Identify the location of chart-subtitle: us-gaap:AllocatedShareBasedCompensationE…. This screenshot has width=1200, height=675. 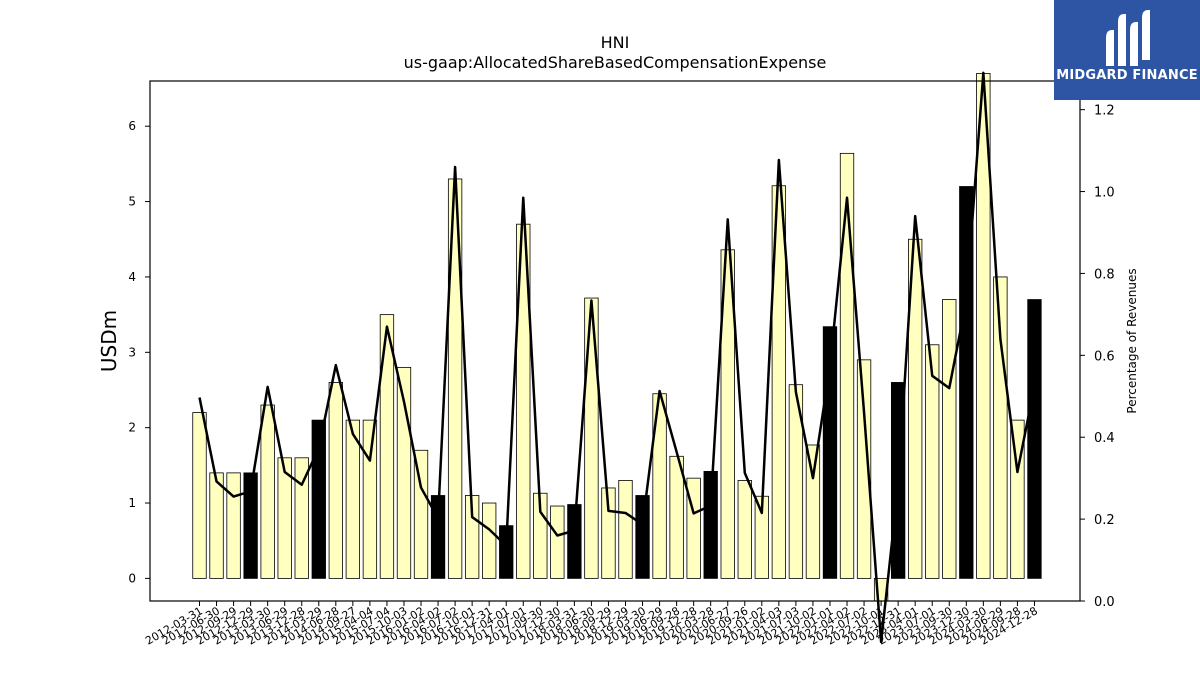
(615, 62).